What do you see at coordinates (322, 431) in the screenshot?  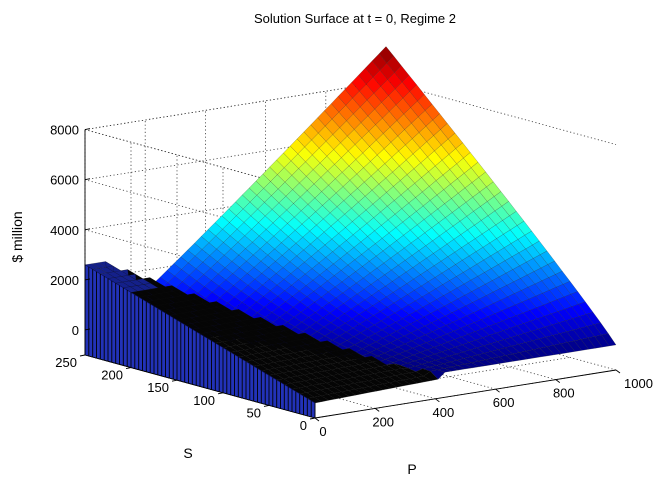 I see `x-tick-label: 0` at bounding box center [322, 431].